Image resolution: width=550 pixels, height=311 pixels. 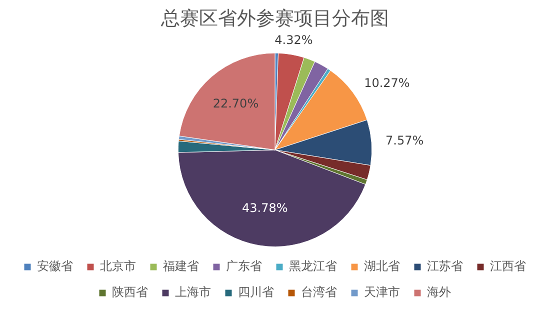 What do you see at coordinates (387, 83) in the screenshot?
I see `data-label: 10.27%` at bounding box center [387, 83].